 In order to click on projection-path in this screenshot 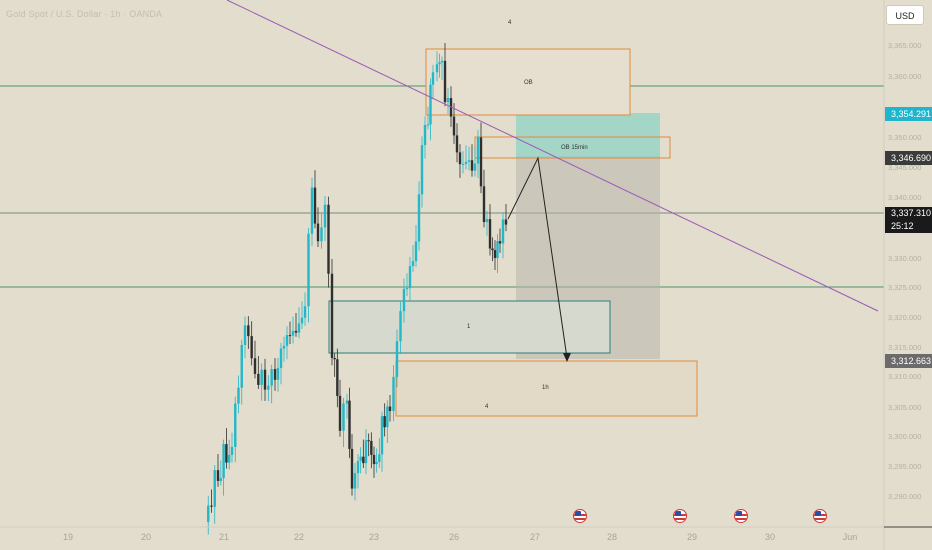, I will do `click(537, 257)`.